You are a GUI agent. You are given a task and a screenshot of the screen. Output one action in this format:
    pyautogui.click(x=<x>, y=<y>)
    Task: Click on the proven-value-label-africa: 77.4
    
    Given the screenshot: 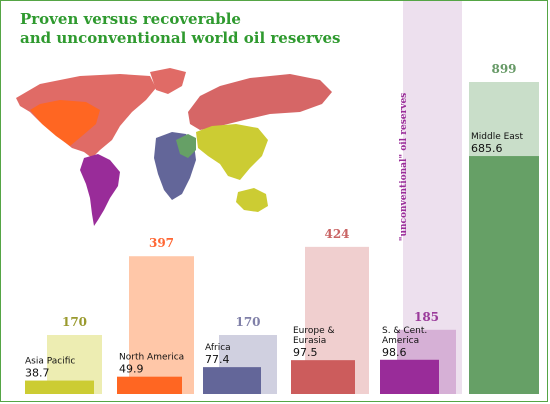 What is the action you would take?
    pyautogui.click(x=217, y=359)
    